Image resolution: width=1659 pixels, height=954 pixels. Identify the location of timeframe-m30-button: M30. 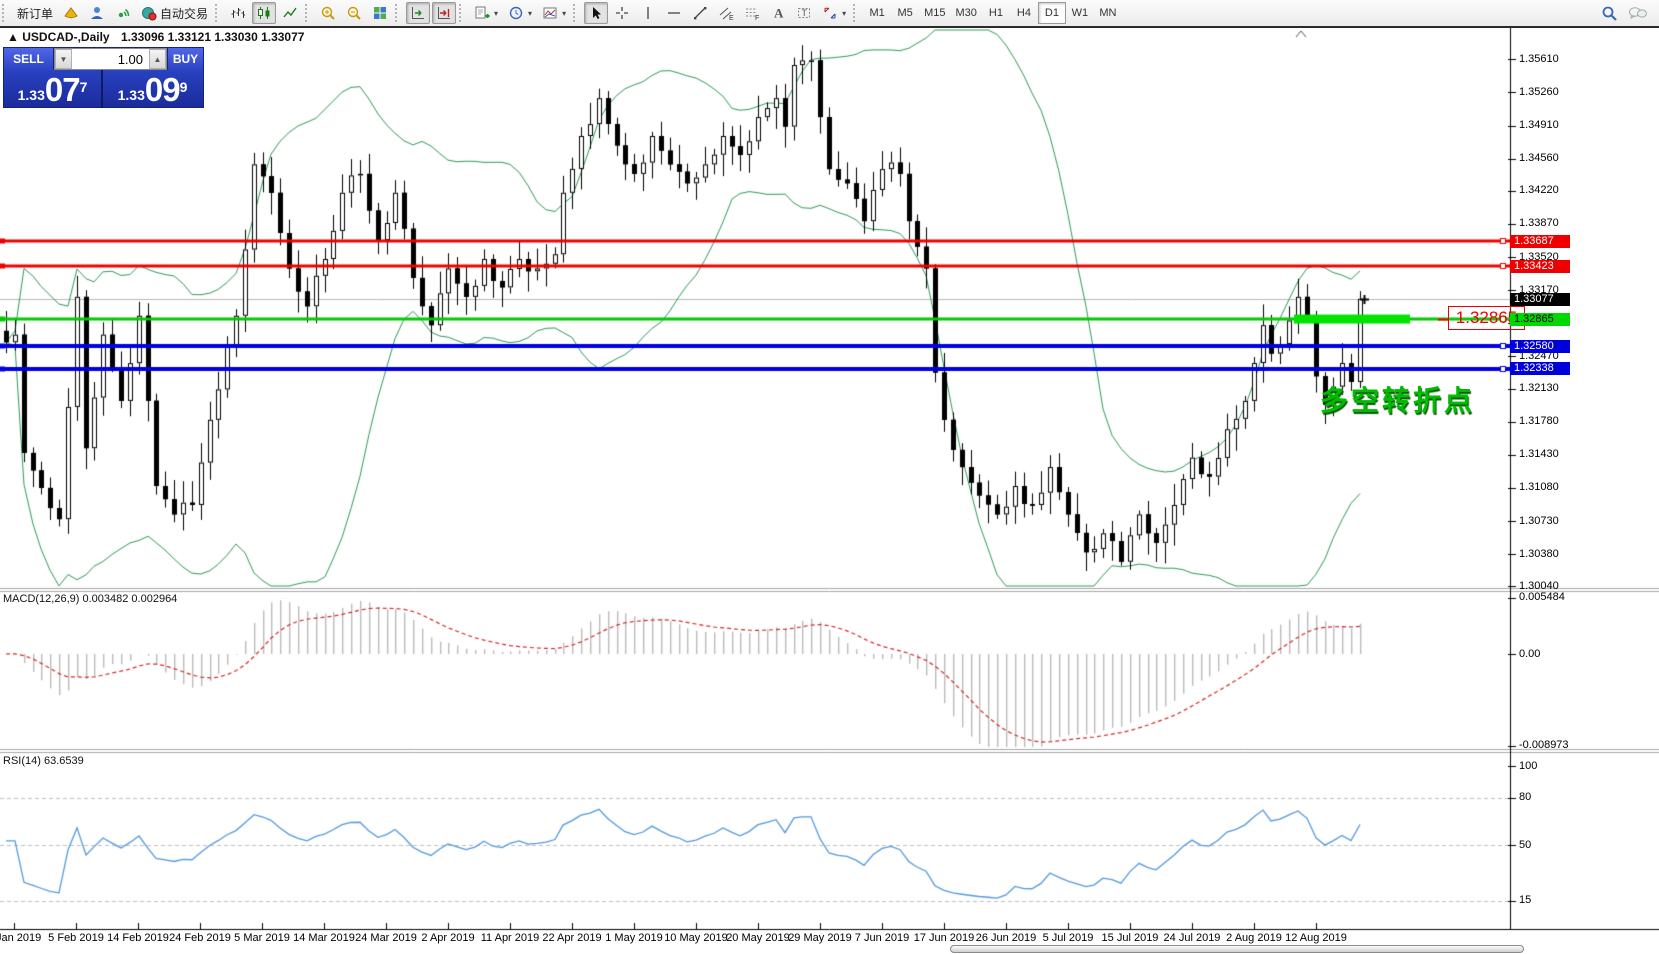
(966, 13).